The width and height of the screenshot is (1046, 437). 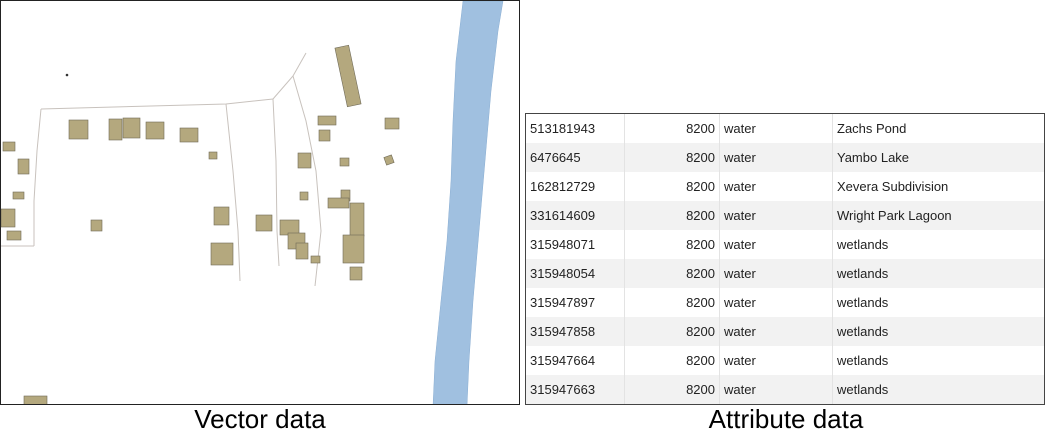 I want to click on cell-id: 513181943, so click(x=575, y=128).